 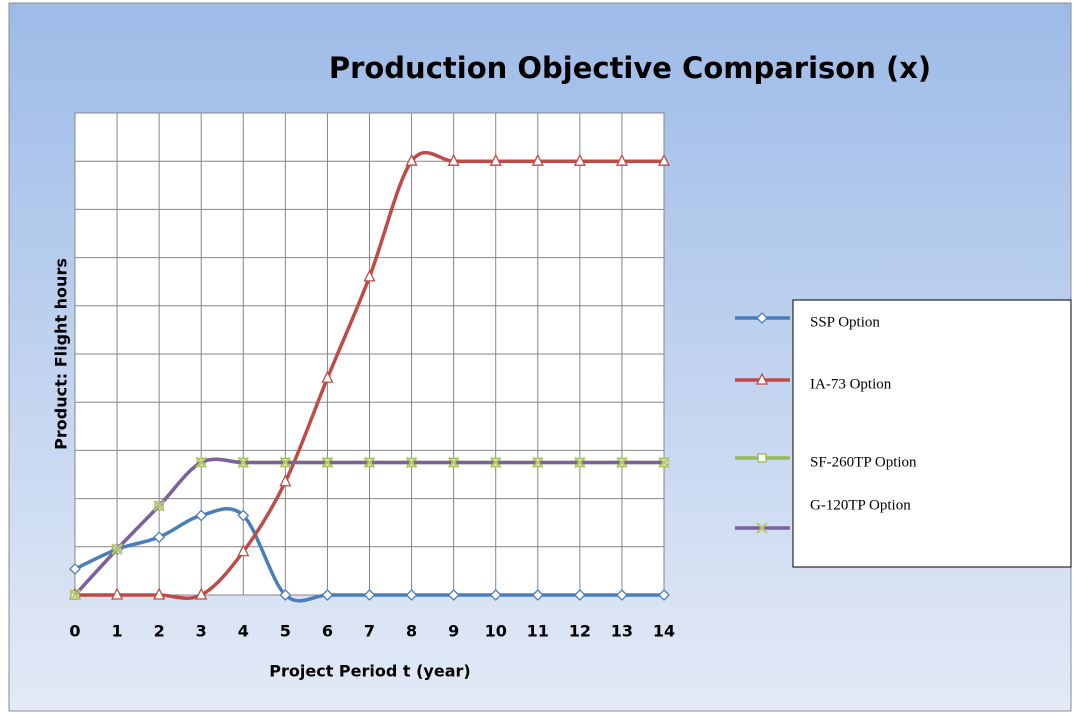 What do you see at coordinates (630, 68) in the screenshot?
I see `chart-title: Production Objective Comparison (x)` at bounding box center [630, 68].